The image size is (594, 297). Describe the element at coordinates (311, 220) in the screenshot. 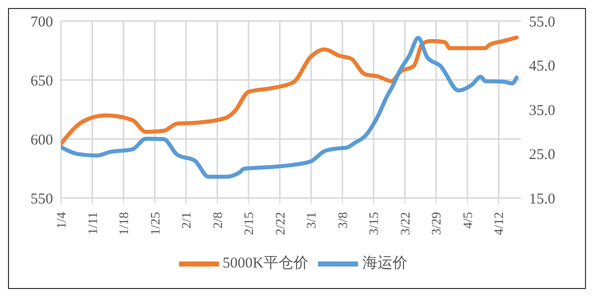

I see `x-tick-label: 3/1` at that location.